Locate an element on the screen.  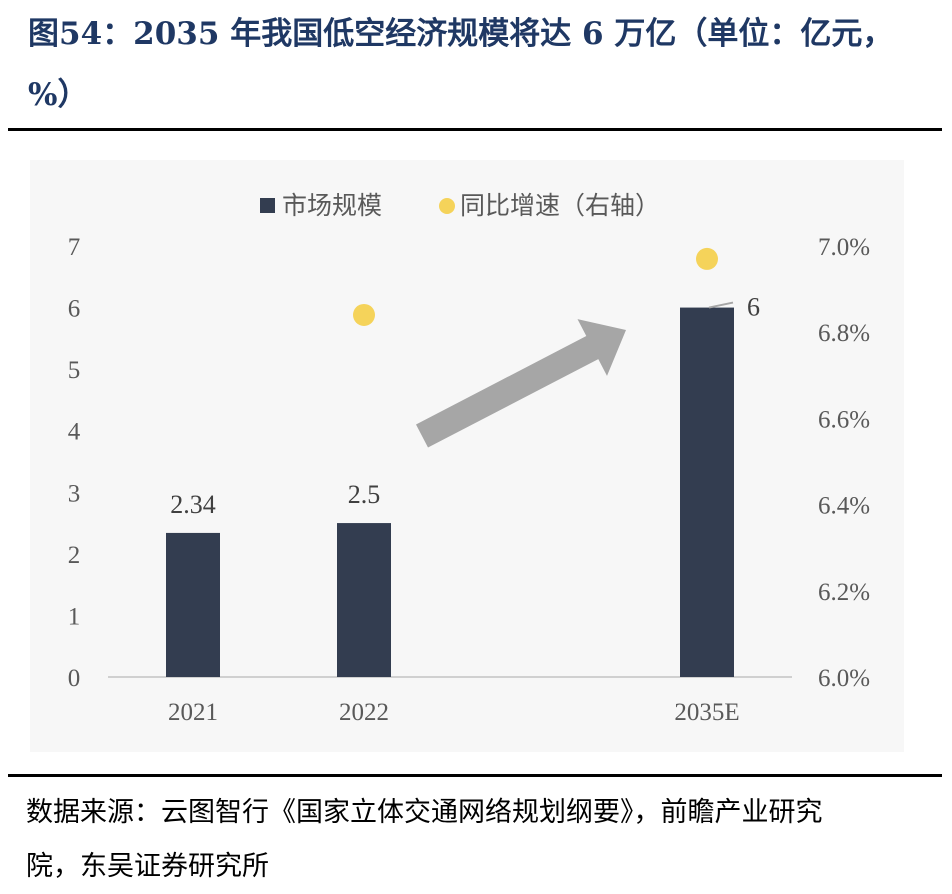
legend-bar-swatch is located at coordinates (267, 205).